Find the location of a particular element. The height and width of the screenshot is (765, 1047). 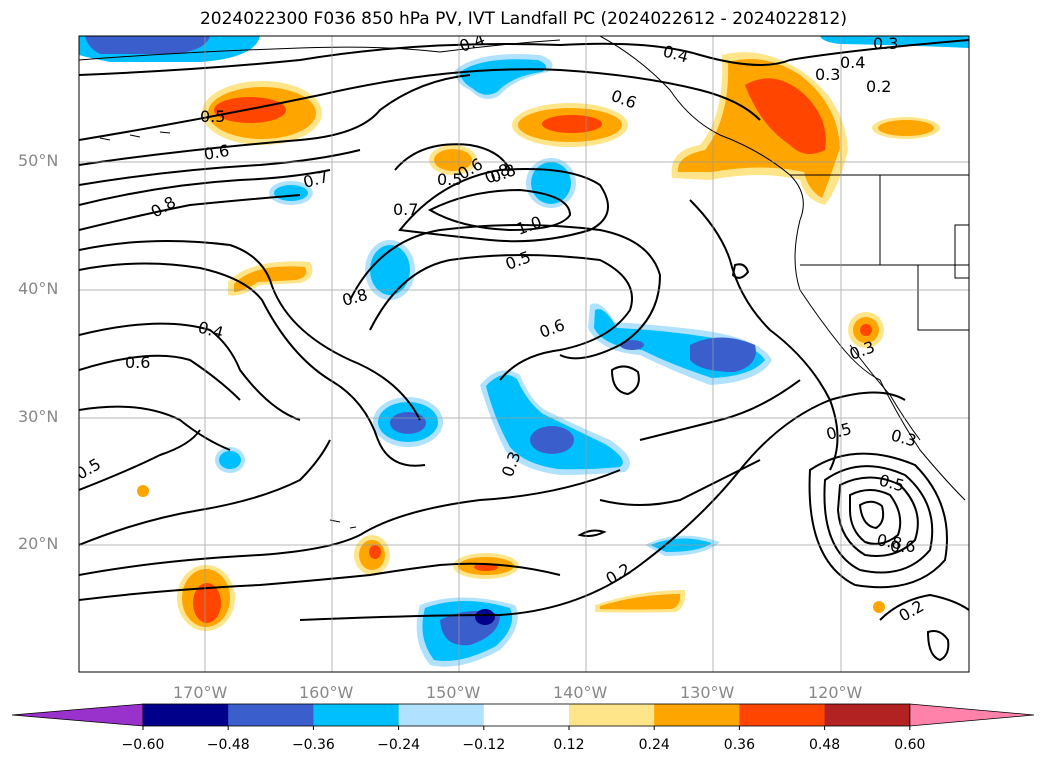

colorbar-extend-high is located at coordinates (972, 715).